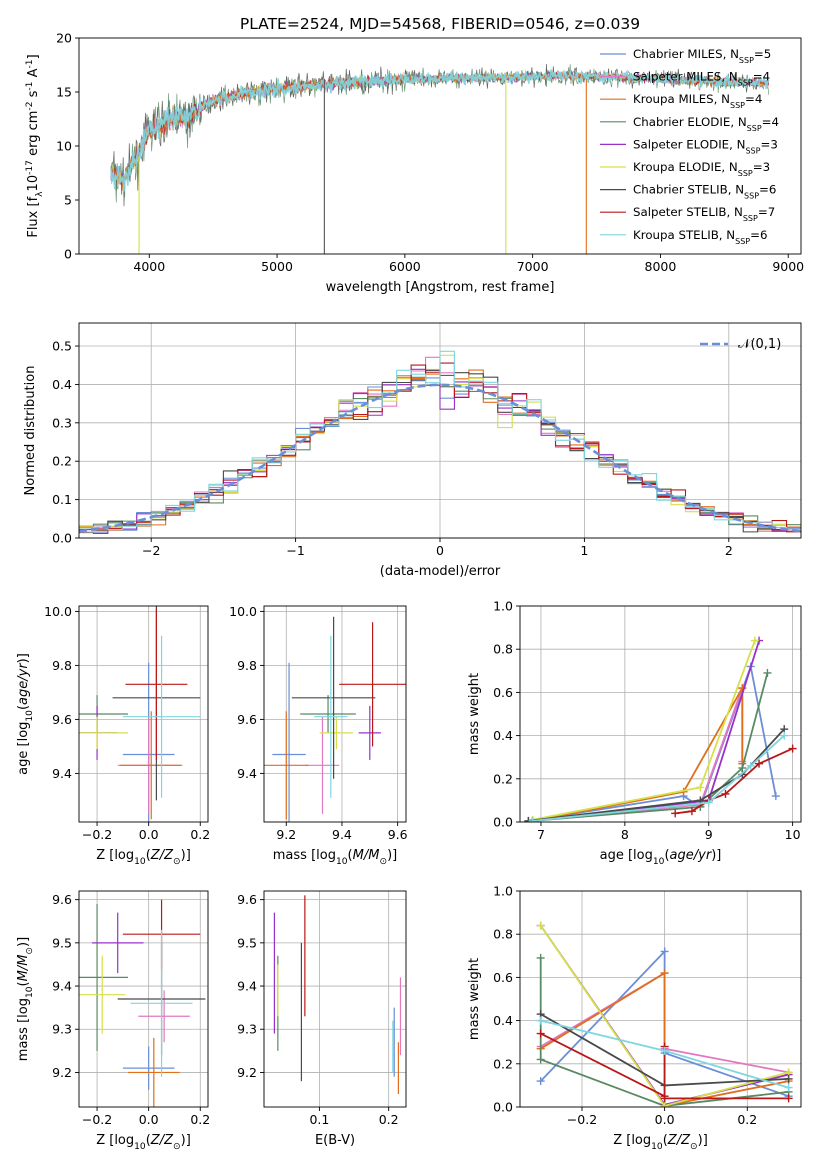  Describe the element at coordinates (335, 1140) in the screenshot. I see `x-axis-label: E(B-V)` at that location.